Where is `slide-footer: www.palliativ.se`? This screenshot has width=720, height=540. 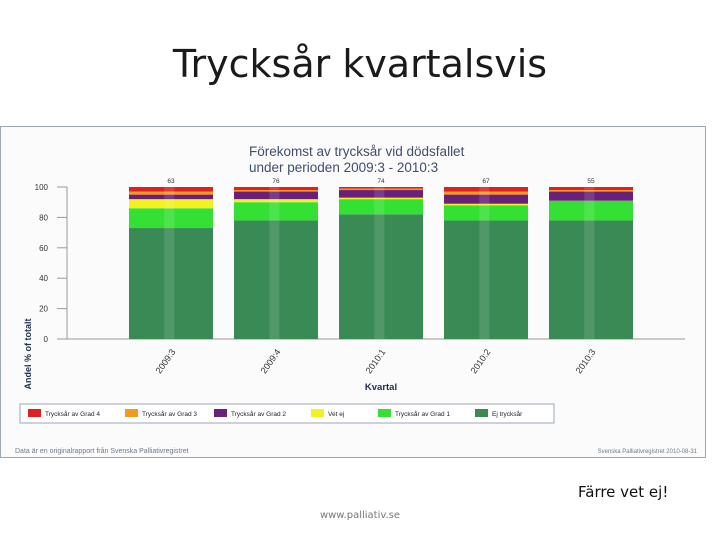
slide-footer: www.palliativ.se is located at coordinates (360, 515).